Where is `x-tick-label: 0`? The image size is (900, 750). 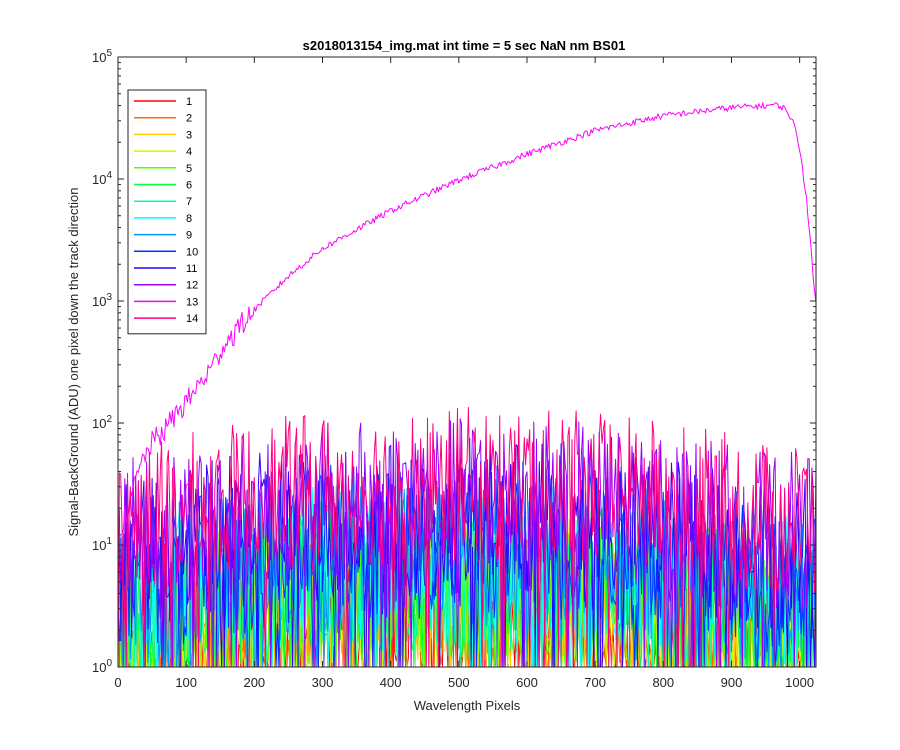
x-tick-label: 0 is located at coordinates (117, 682).